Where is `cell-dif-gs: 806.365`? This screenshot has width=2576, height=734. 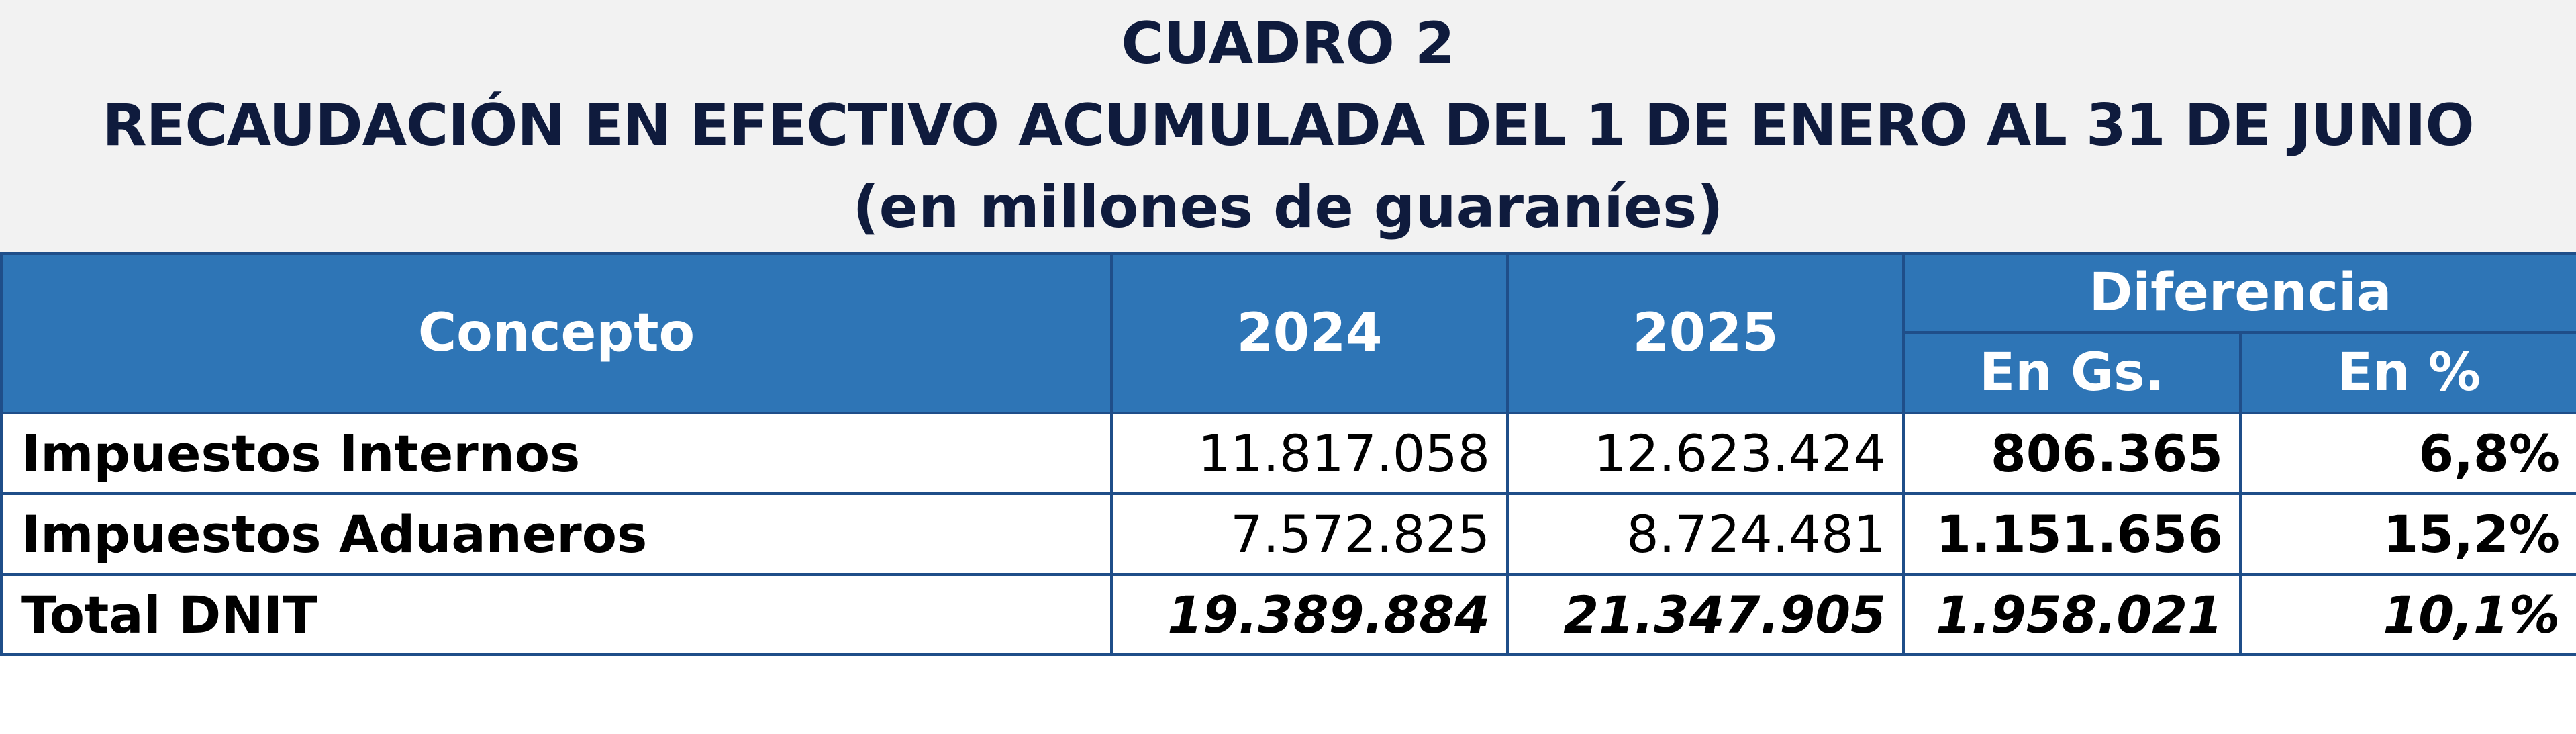 cell-dif-gs: 806.365 is located at coordinates (2072, 454).